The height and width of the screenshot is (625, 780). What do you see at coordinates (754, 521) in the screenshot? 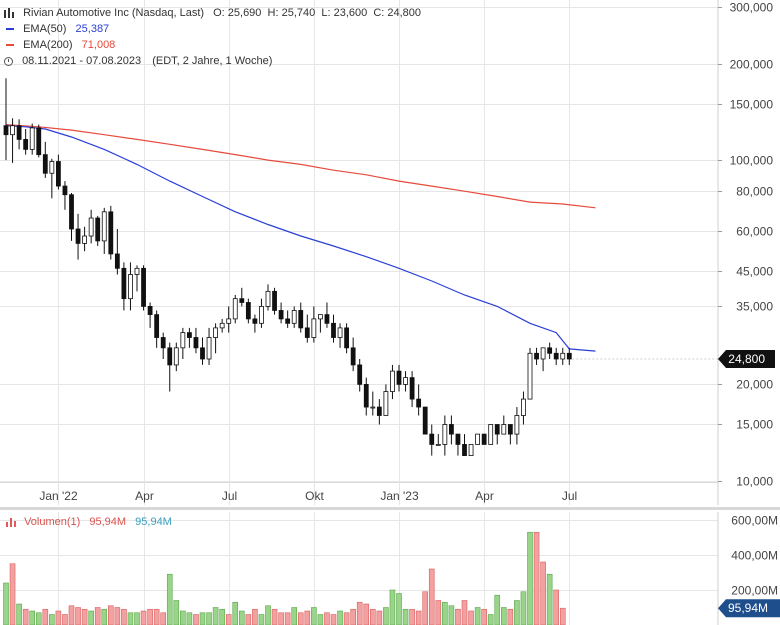
I see `volume-tick-label: 600,00M` at bounding box center [754, 521].